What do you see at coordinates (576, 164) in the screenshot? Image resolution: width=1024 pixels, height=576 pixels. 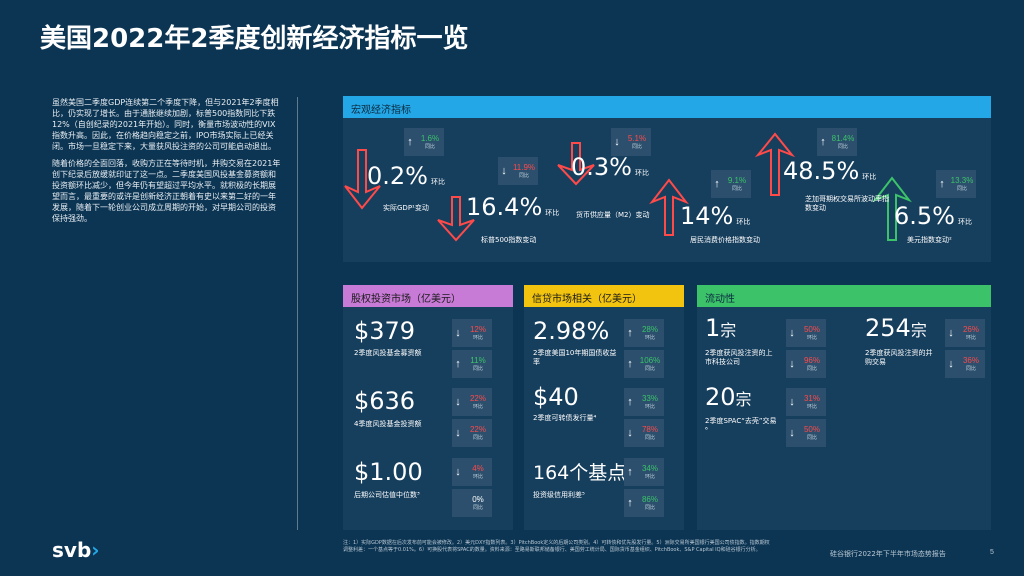 I see `m2-down-arrow-icon` at bounding box center [576, 164].